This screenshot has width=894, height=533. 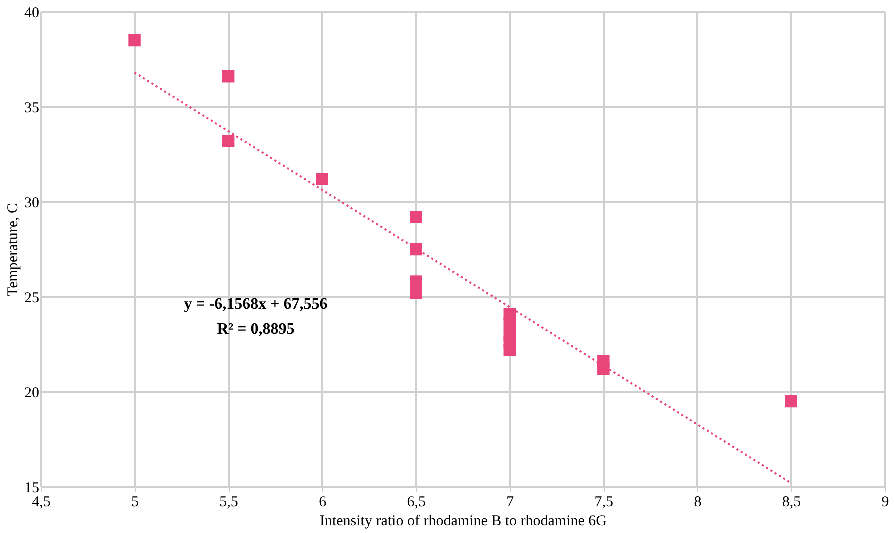 I want to click on y-tick-label: 40, so click(x=32, y=14).